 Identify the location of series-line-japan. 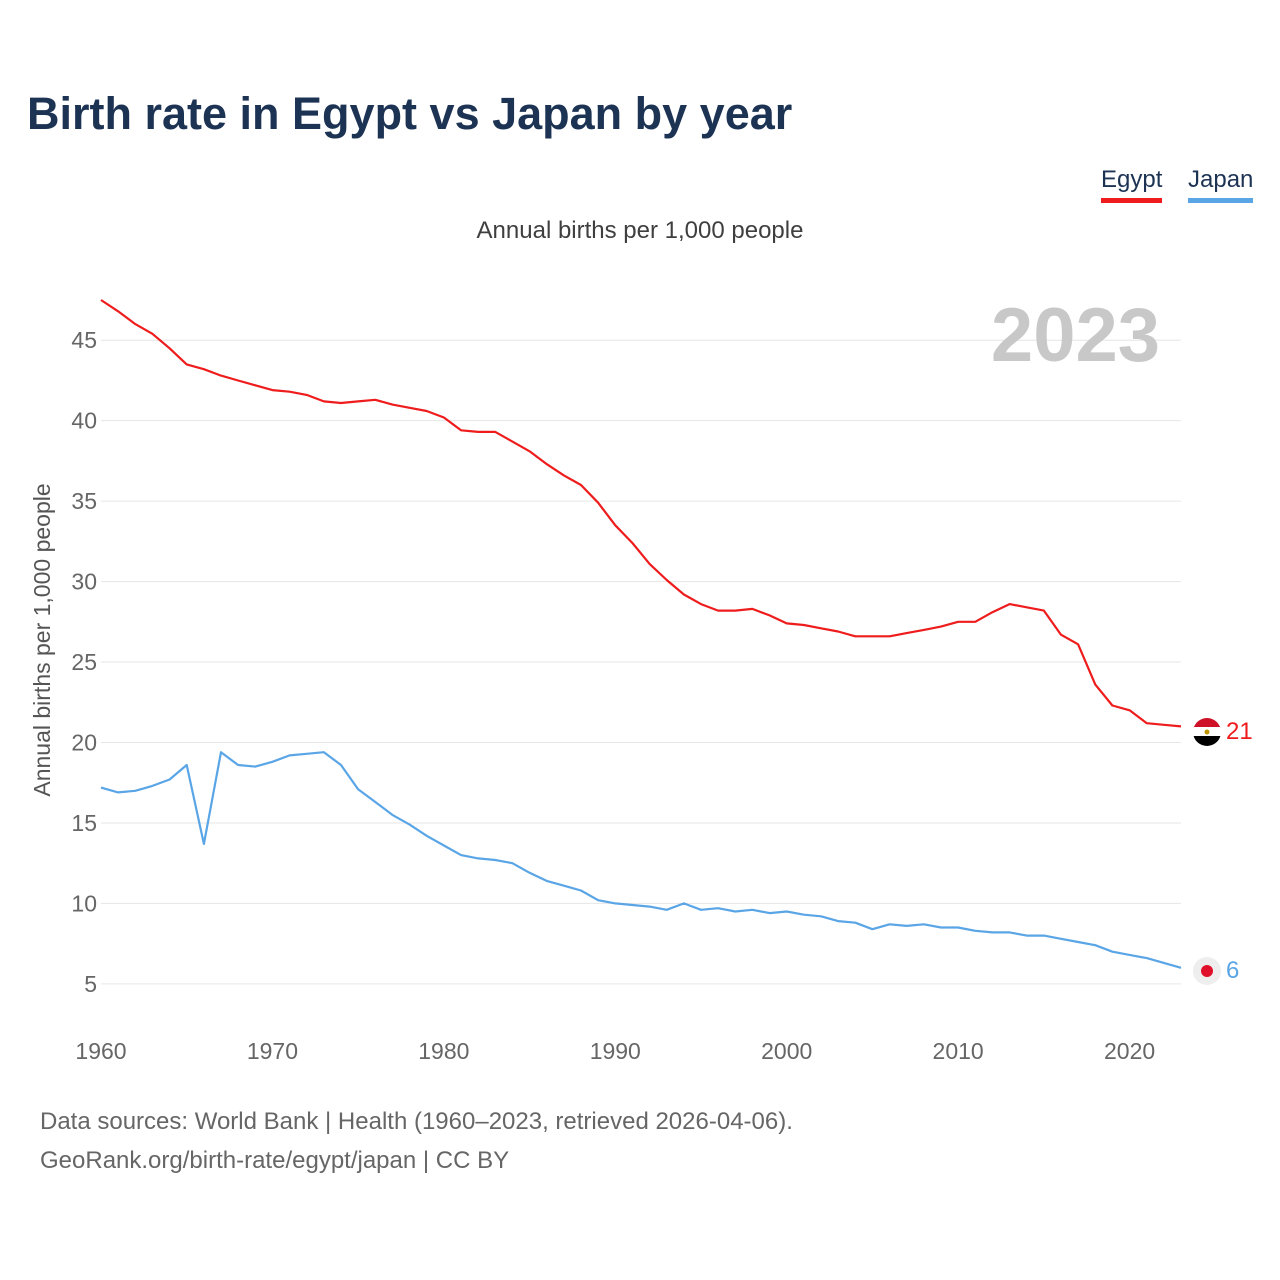
(641, 860).